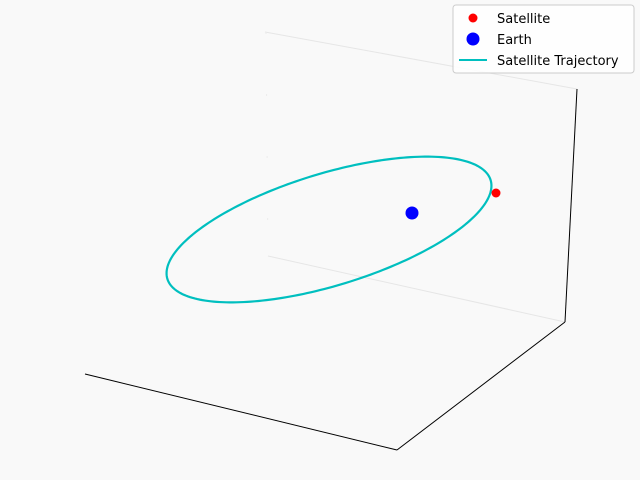 The image size is (640, 480). Describe the element at coordinates (267, 144) in the screenshot. I see `pane-edge-vertical` at that location.